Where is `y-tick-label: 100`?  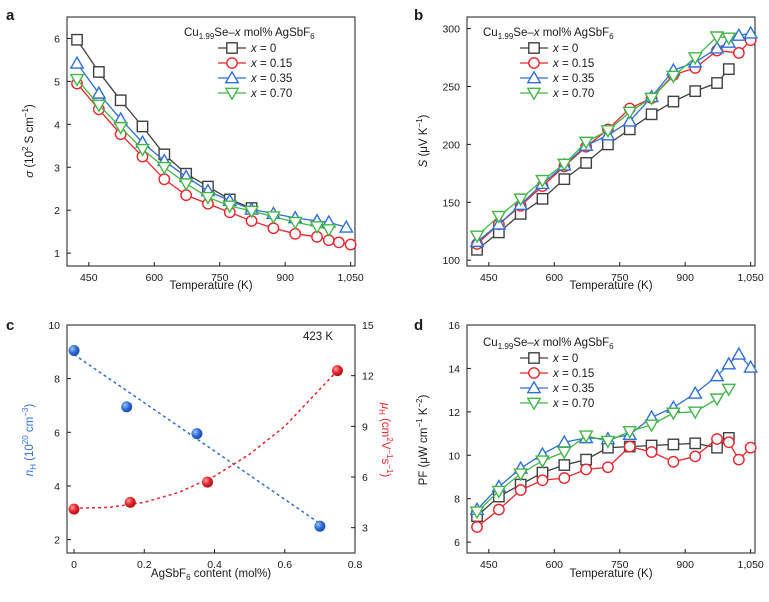
y-tick-label: 100 is located at coordinates (451, 261).